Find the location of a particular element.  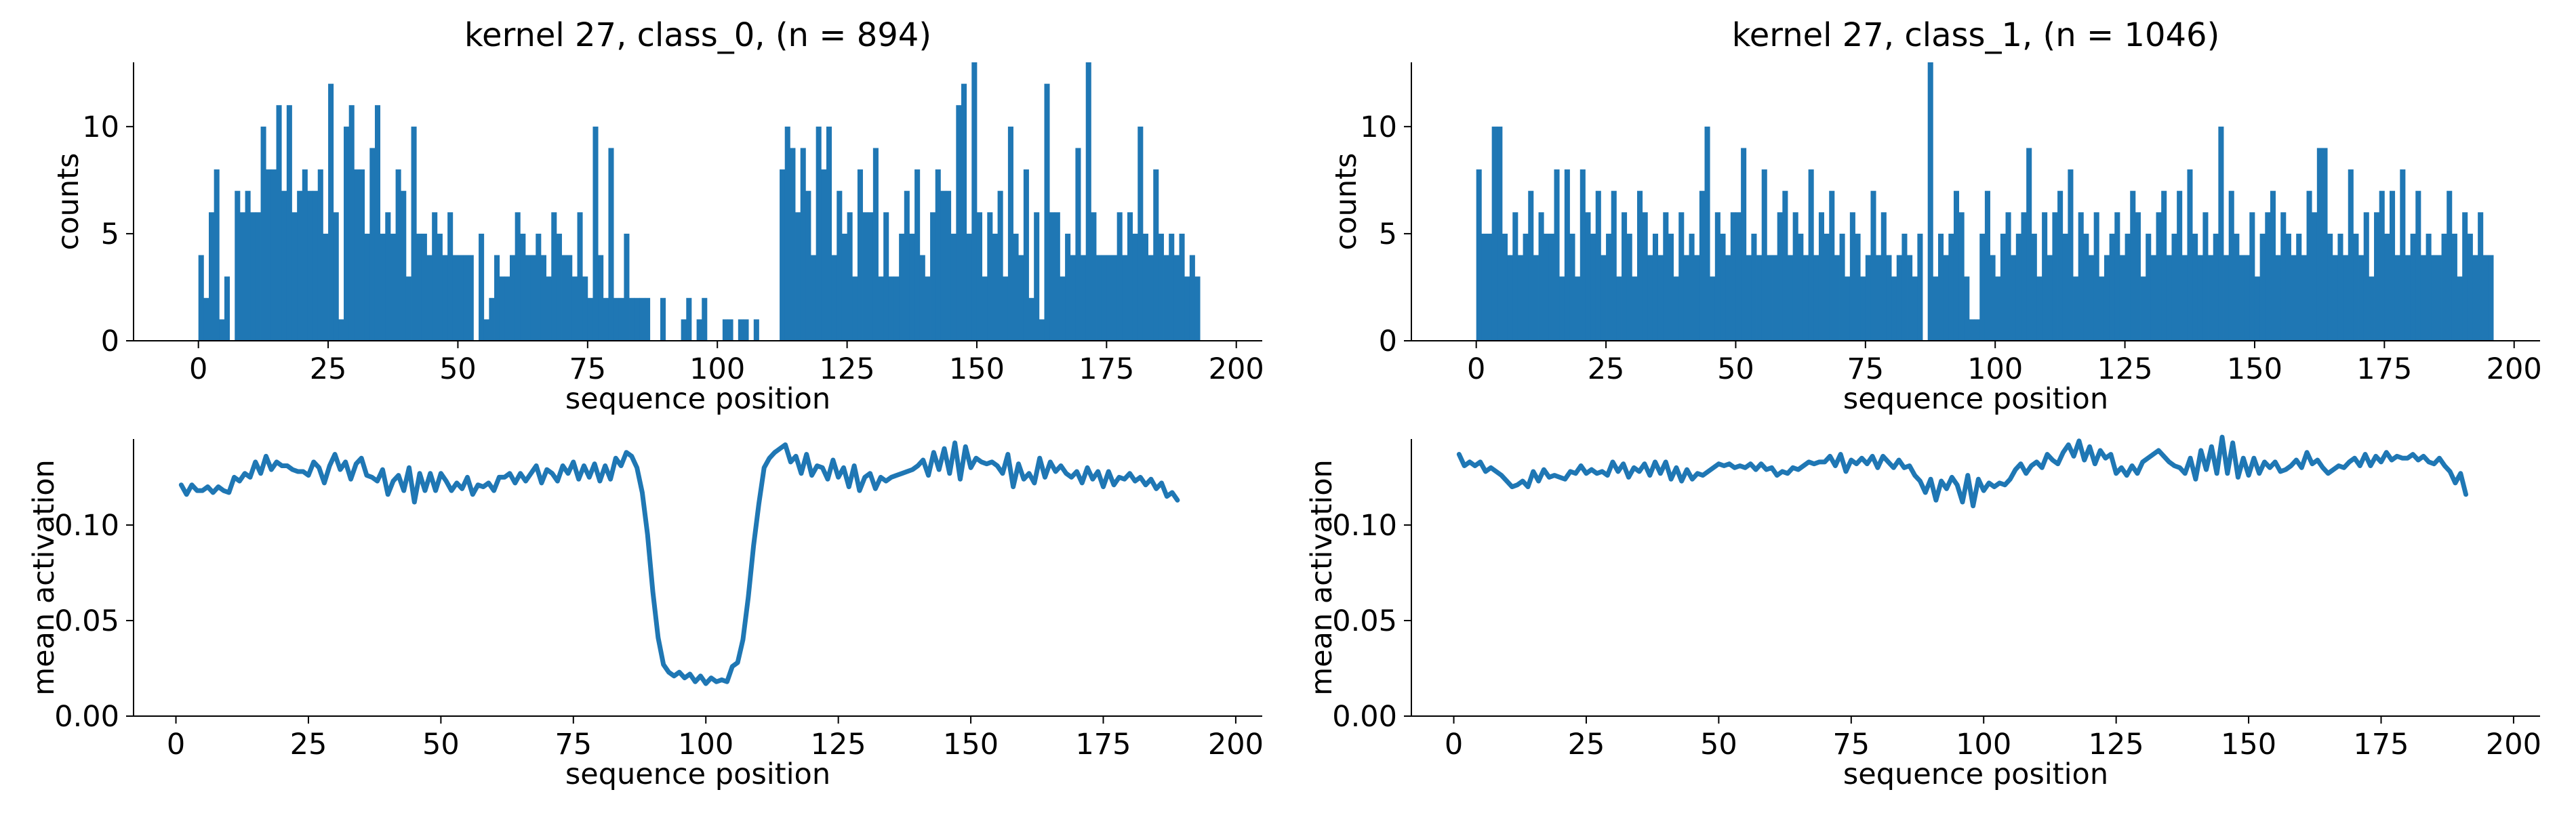

panel-4-y-tick-label: 0.10 is located at coordinates (1364, 526).